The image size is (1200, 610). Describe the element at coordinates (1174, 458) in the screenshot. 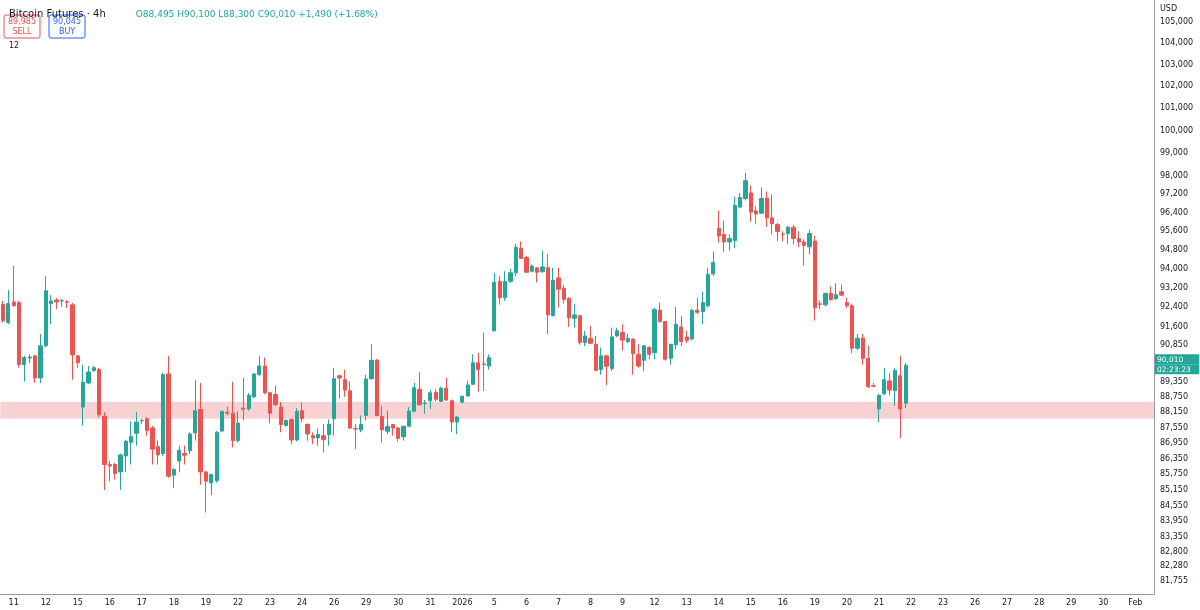

I see `y-tick-label: 86,350` at that location.